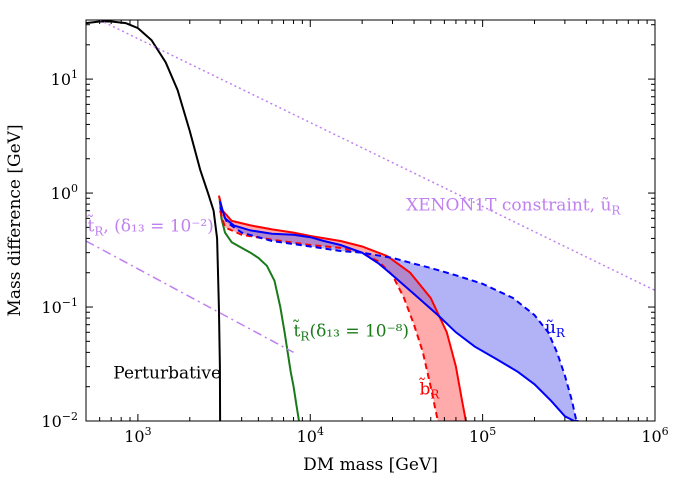  I want to click on y-tick-label: 10⁻², so click(59, 420).